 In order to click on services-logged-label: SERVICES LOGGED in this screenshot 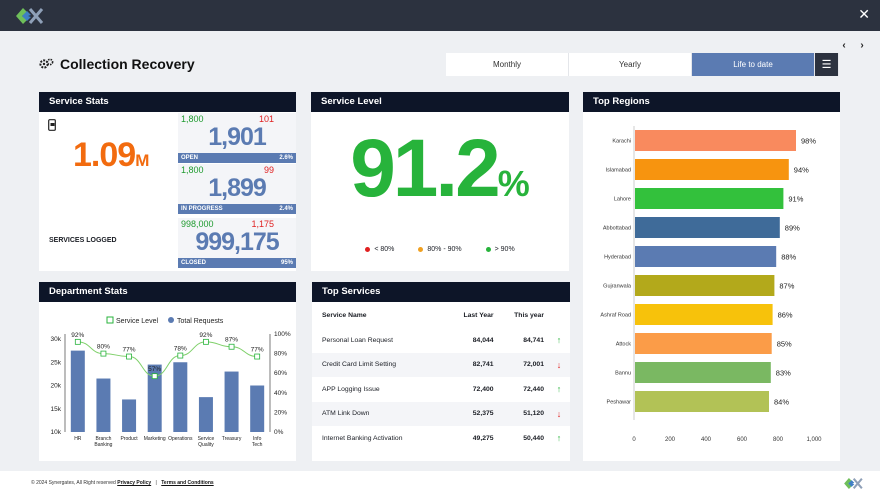, I will do `click(83, 240)`.